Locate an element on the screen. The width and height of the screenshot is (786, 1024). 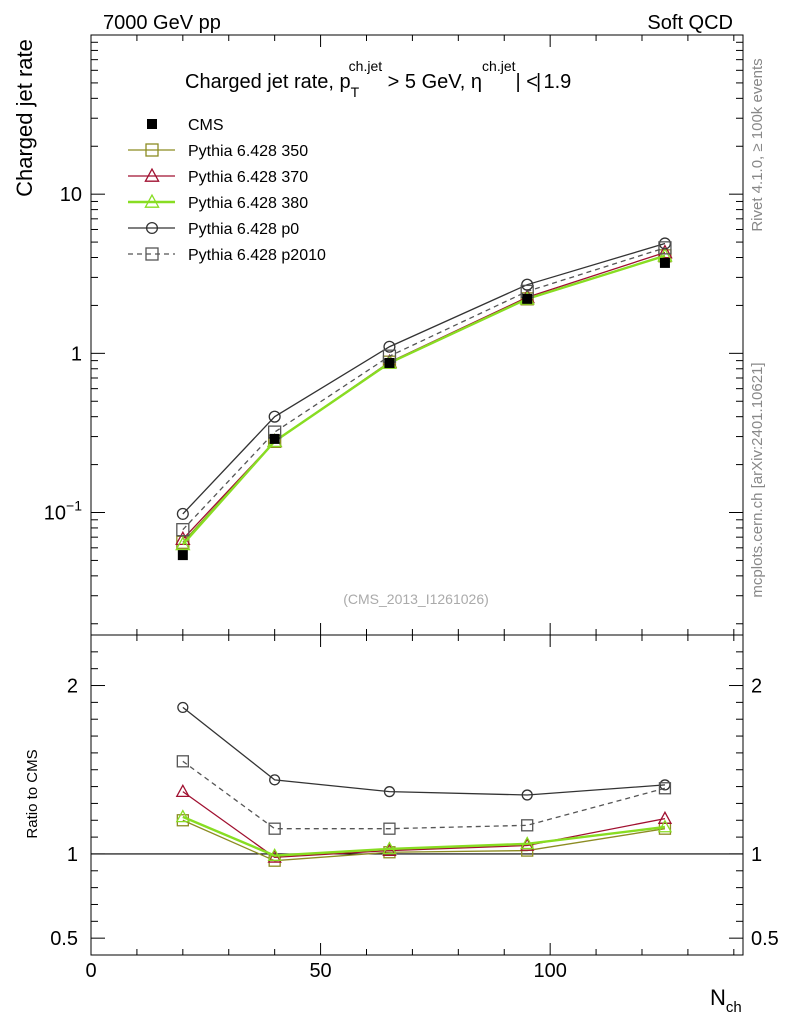
legend-item-cms: CMS is located at coordinates (185, 125).